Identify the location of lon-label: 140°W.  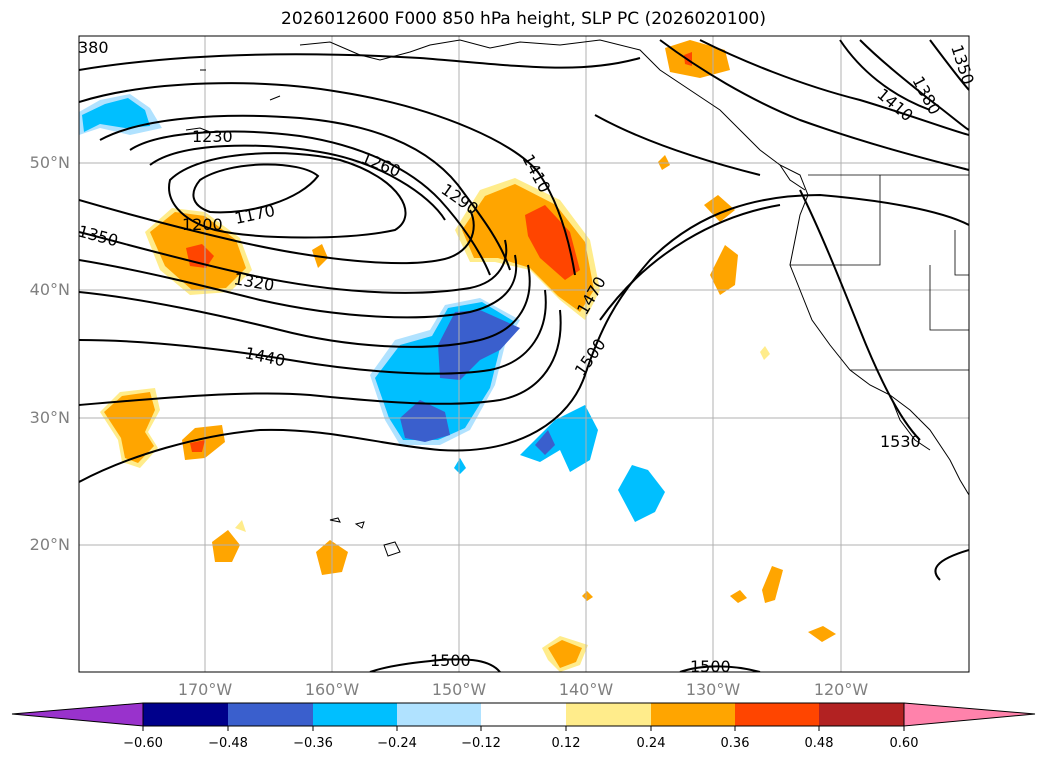
(586, 689).